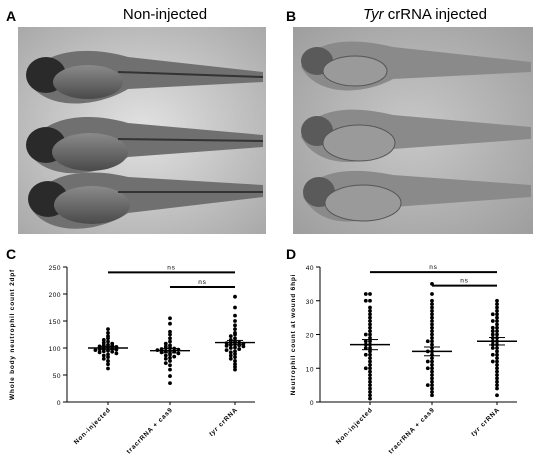  I want to click on larva-b3, so click(417, 196).